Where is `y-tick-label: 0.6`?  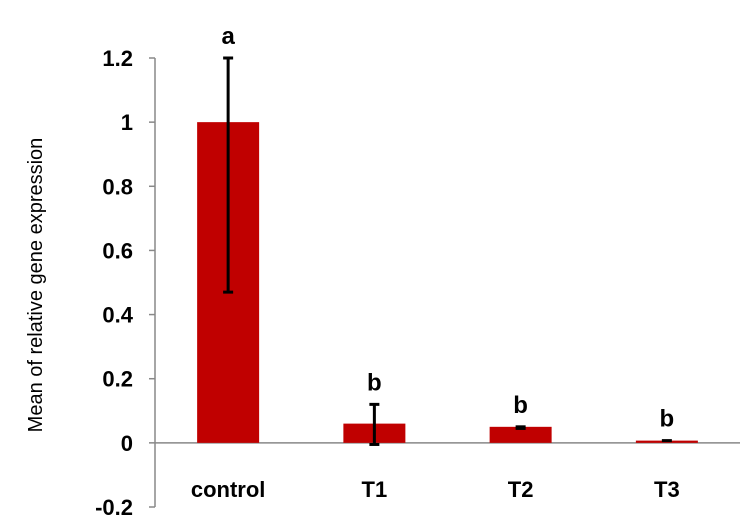
y-tick-label: 0.6 is located at coordinates (117, 250).